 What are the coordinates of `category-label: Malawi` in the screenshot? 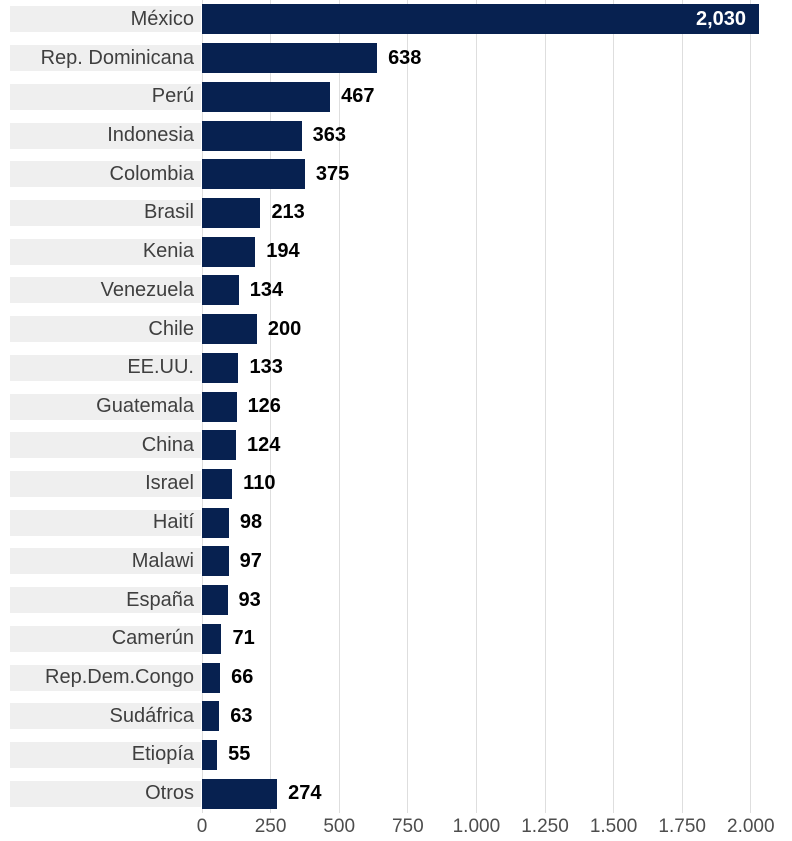 It's located at (162, 560).